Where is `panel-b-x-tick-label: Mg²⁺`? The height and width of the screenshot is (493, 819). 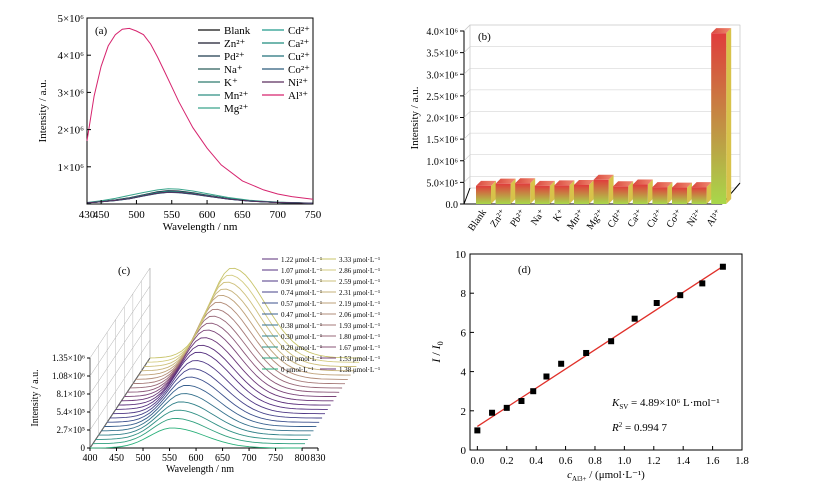
panel-b-x-tick-label: Mg²⁺ is located at coordinates (596, 219).